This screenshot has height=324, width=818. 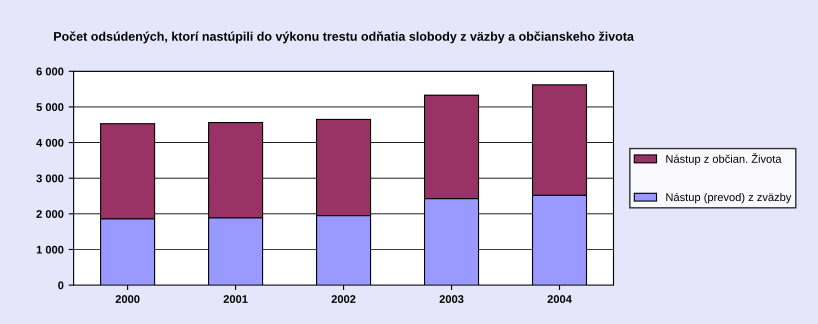 What do you see at coordinates (729, 198) in the screenshot?
I see `legend-label: Nástup (prevod) z zväzby` at bounding box center [729, 198].